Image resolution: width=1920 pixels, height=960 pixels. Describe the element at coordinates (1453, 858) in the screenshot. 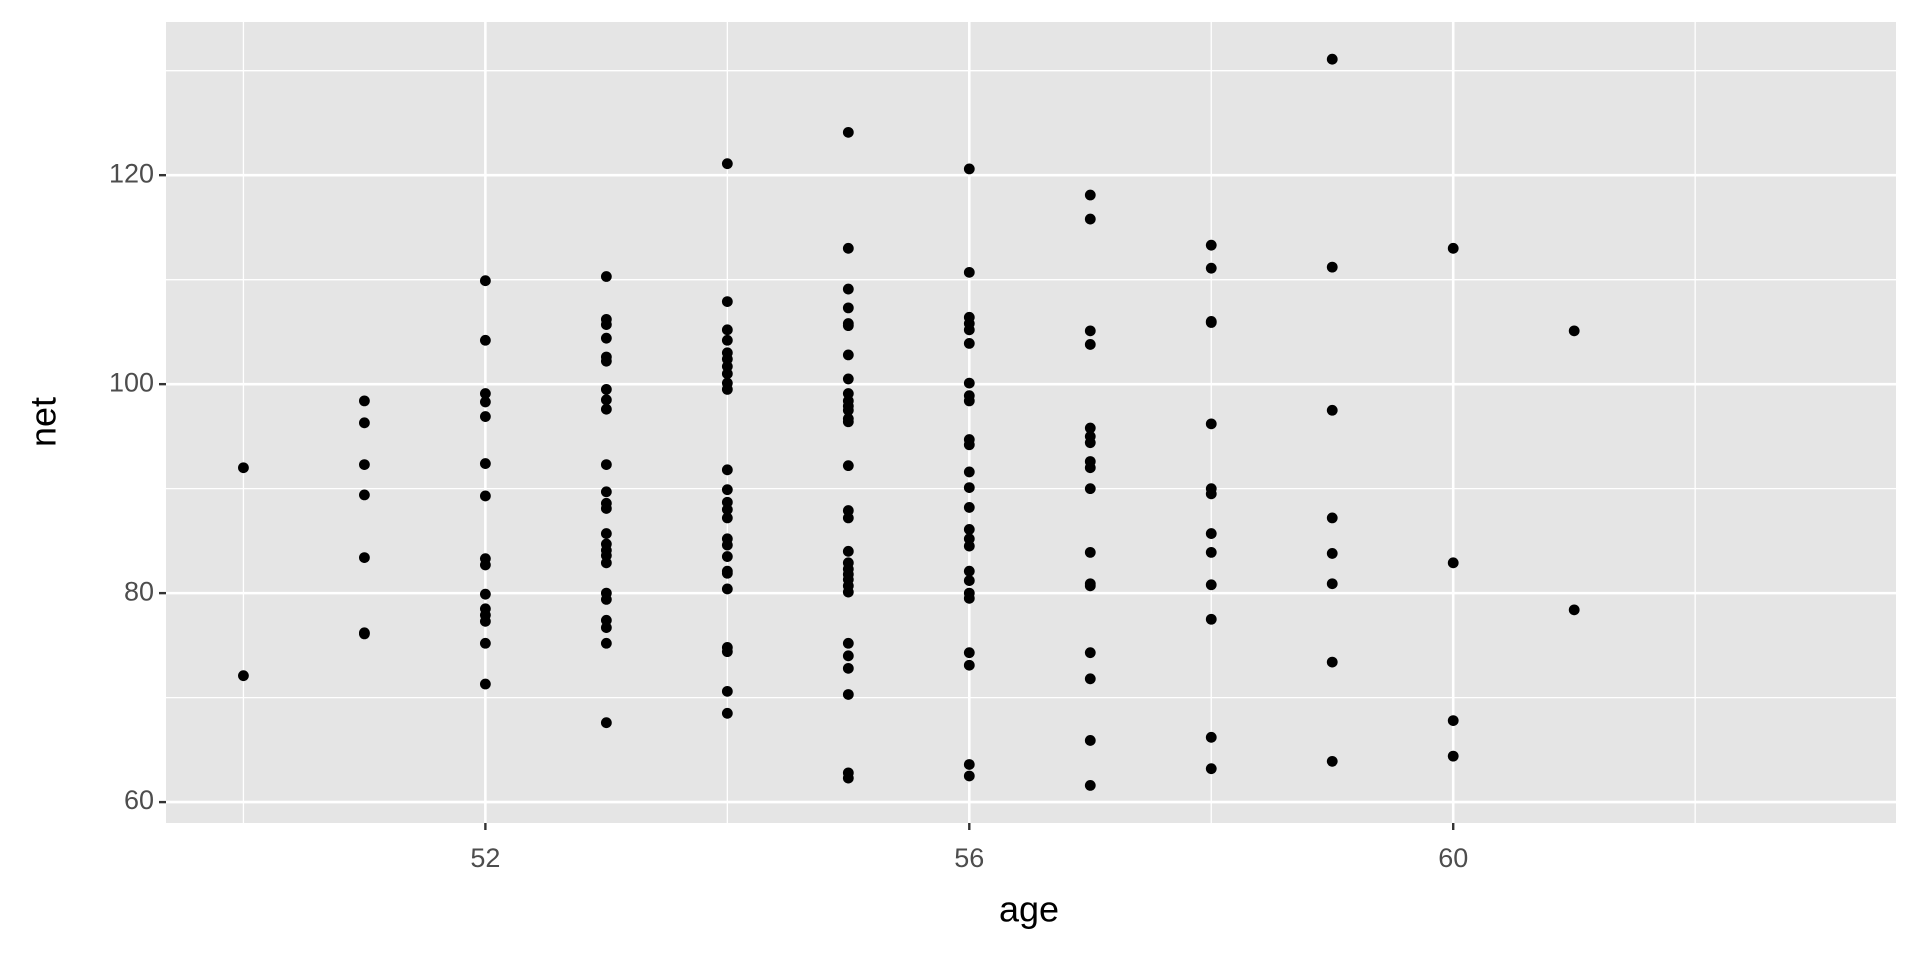

I see `x-tick-label: 60` at that location.